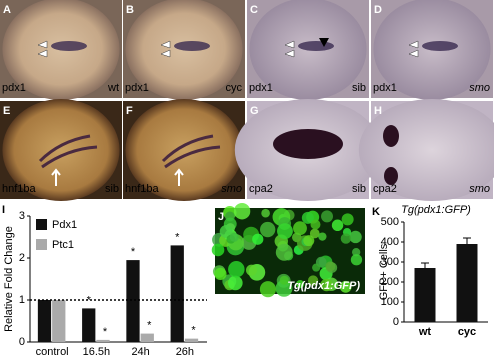  I want to click on panel-letter: D, so click(378, 10).